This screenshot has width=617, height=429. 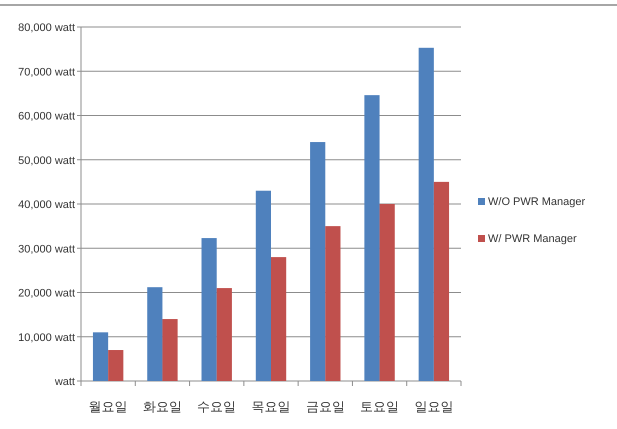 I want to click on y-tick-label: 80,000 watt, so click(x=46, y=28).